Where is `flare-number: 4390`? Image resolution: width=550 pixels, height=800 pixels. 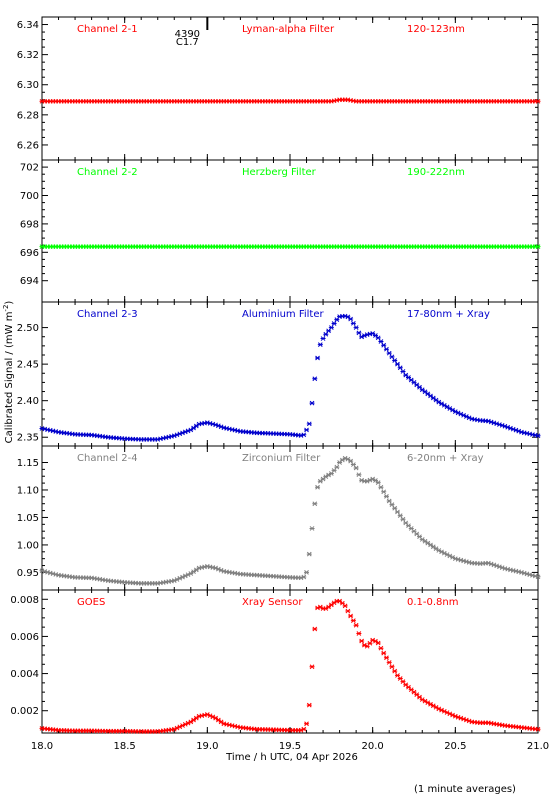 flare-number: 4390 is located at coordinates (187, 34).